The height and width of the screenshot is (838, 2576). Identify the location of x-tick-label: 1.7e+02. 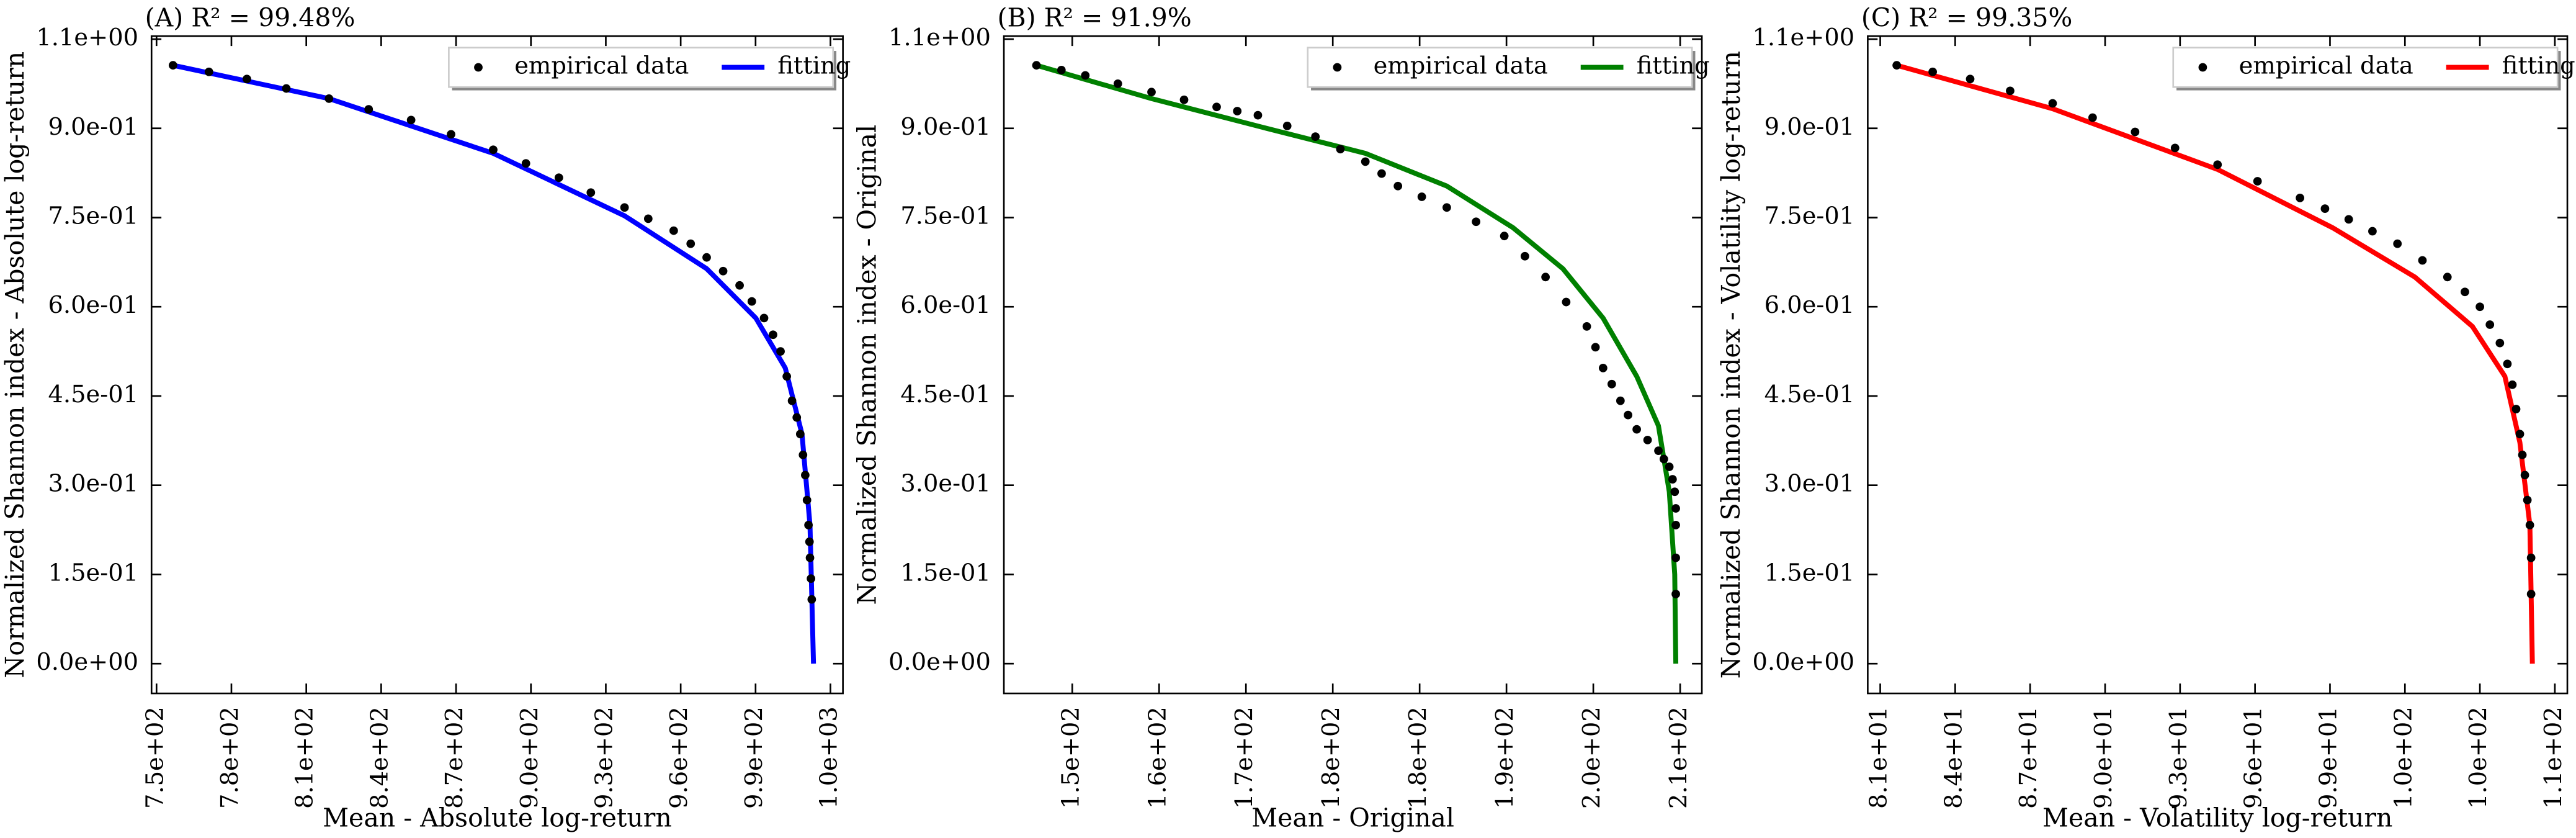
(1244, 757).